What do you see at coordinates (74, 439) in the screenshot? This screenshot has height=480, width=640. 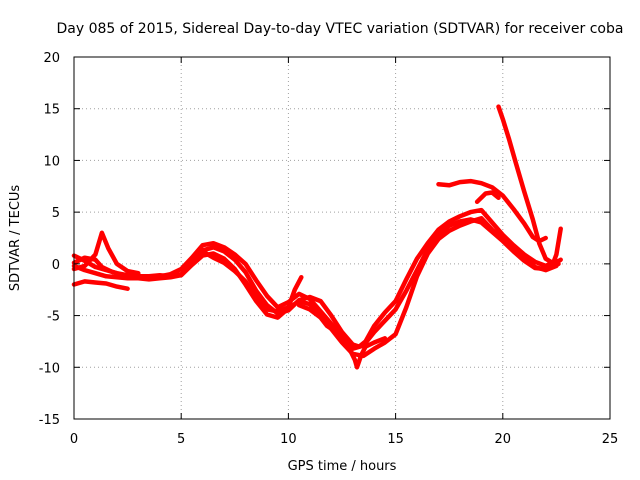 I see `x-tick-label: 0` at bounding box center [74, 439].